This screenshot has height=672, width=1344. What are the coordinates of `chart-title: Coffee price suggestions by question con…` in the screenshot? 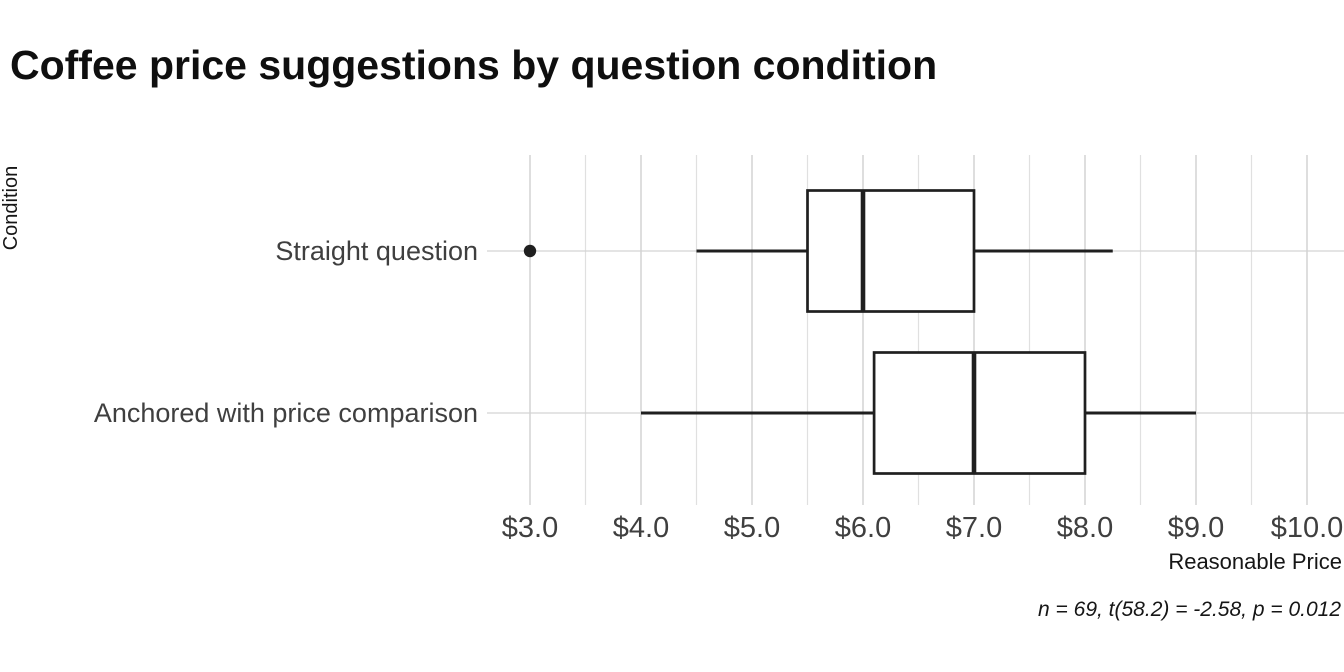 It's located at (474, 65).